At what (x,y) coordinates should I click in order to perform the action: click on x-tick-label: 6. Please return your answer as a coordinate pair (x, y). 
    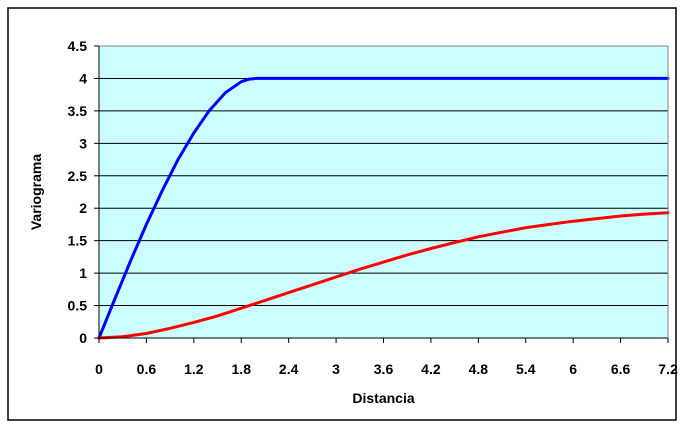
    Looking at the image, I should click on (573, 369).